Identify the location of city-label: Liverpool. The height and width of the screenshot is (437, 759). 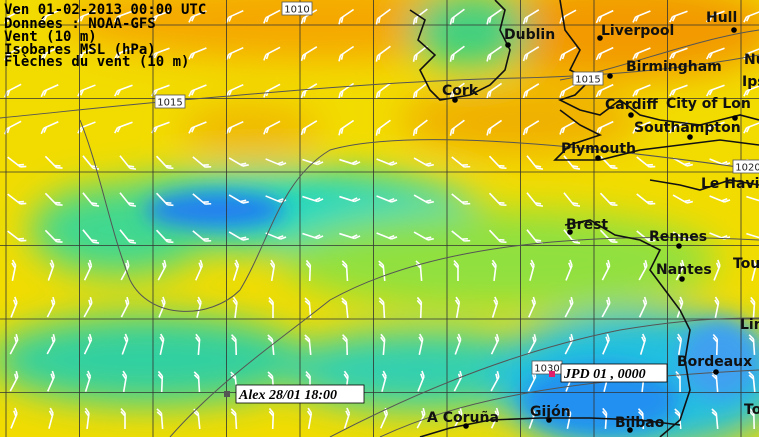
(637, 31).